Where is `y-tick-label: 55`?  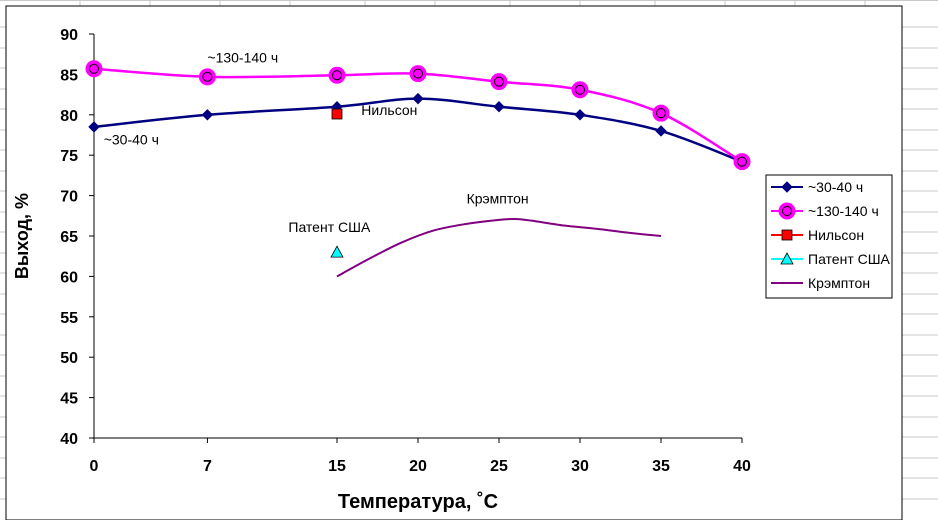 y-tick-label: 55 is located at coordinates (69, 318).